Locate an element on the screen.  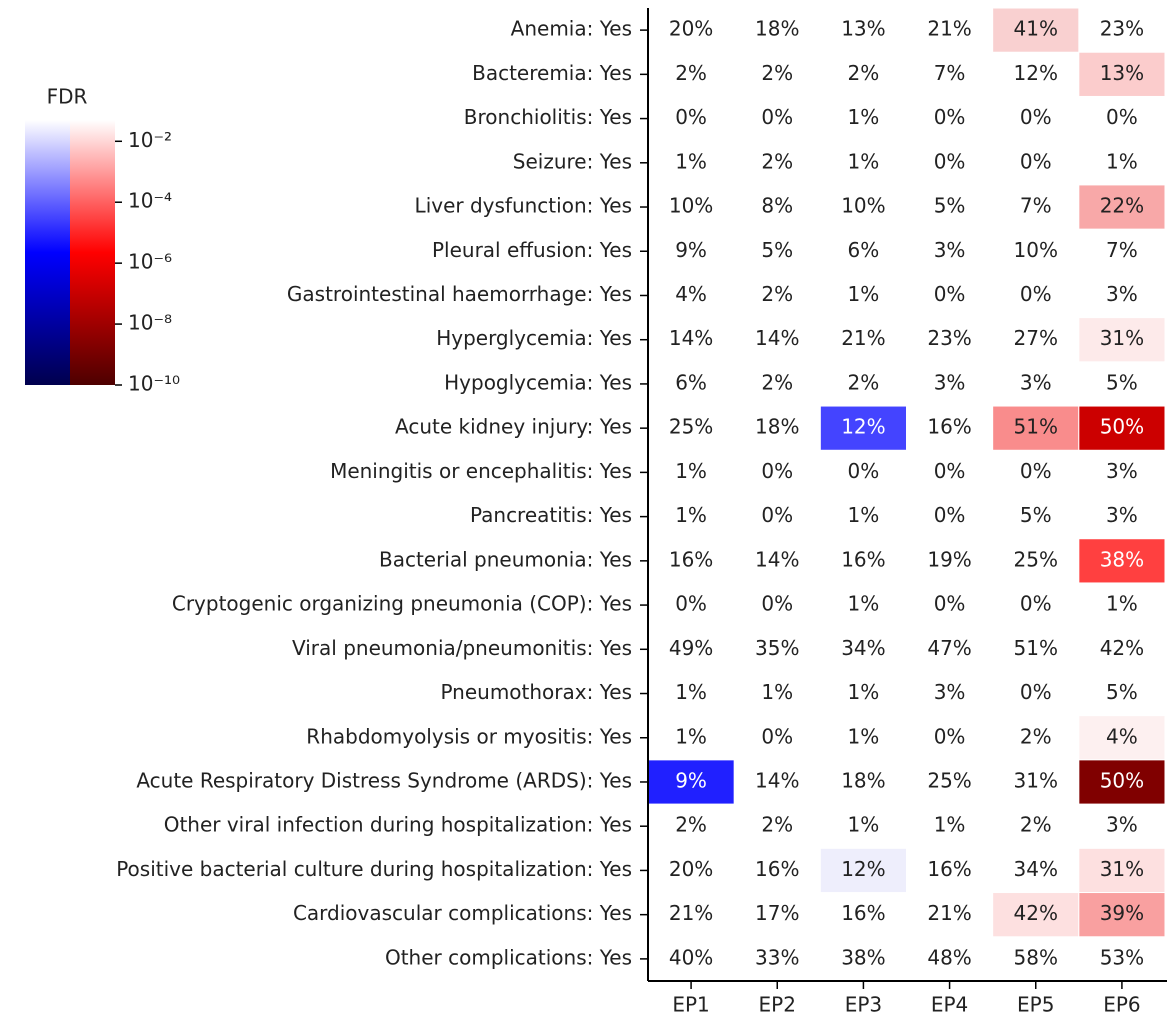
y-tick-label: Bacterial pneumonia: Yes is located at coordinates (505, 559).